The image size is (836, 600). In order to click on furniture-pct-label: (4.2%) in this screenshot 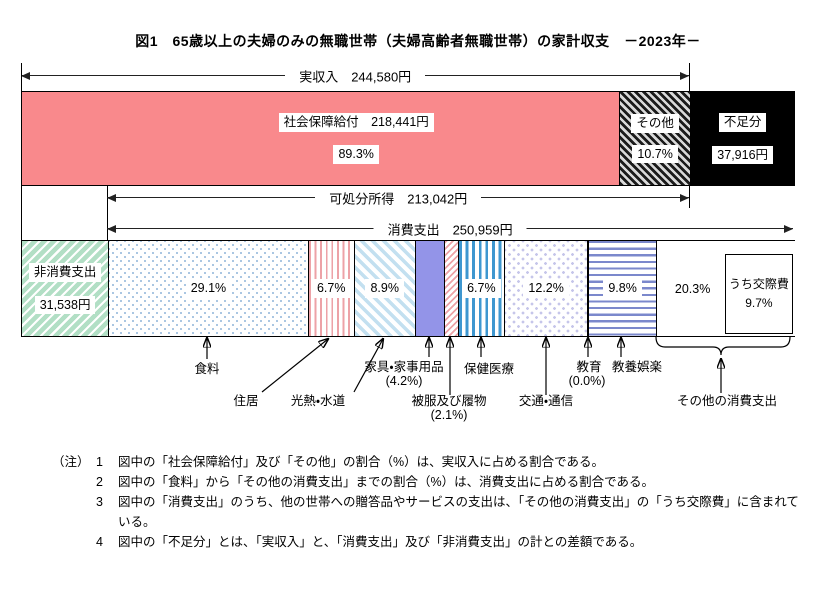, I will do `click(404, 381)`.